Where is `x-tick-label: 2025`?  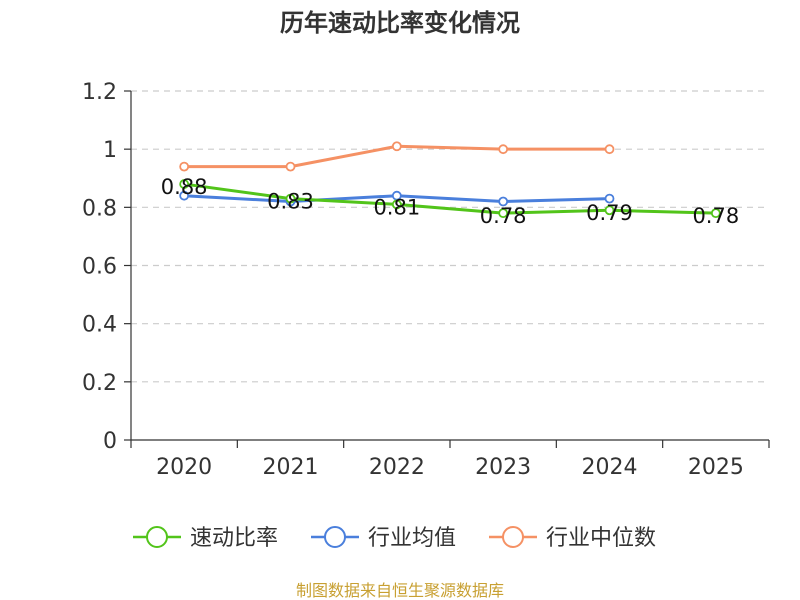
x-tick-label: 2025 is located at coordinates (716, 467).